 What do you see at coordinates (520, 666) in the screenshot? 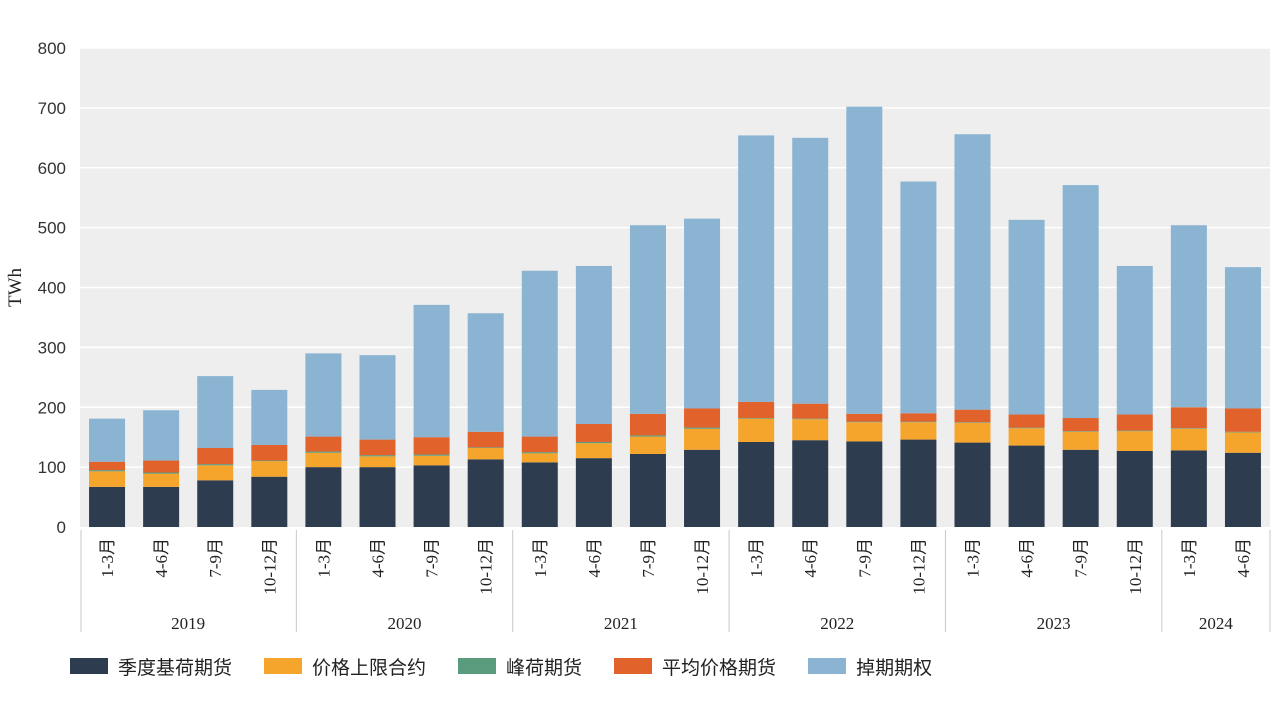
I see `legend-item: 峰荷期货` at bounding box center [520, 666].